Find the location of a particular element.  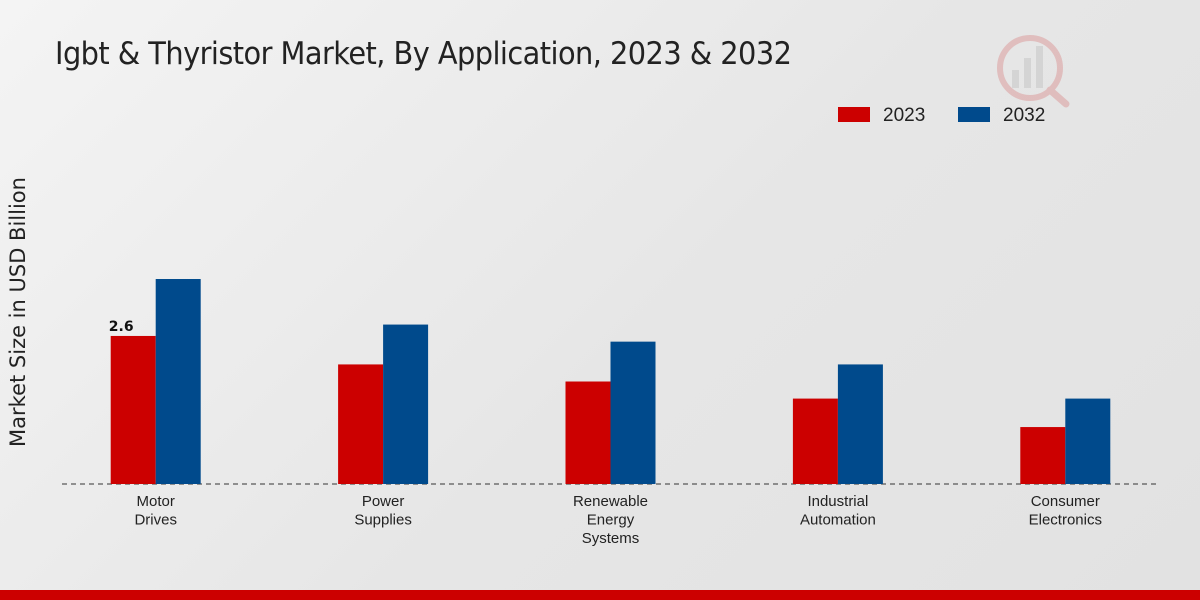

x-tick-label-line: Automation is located at coordinates (838, 520).